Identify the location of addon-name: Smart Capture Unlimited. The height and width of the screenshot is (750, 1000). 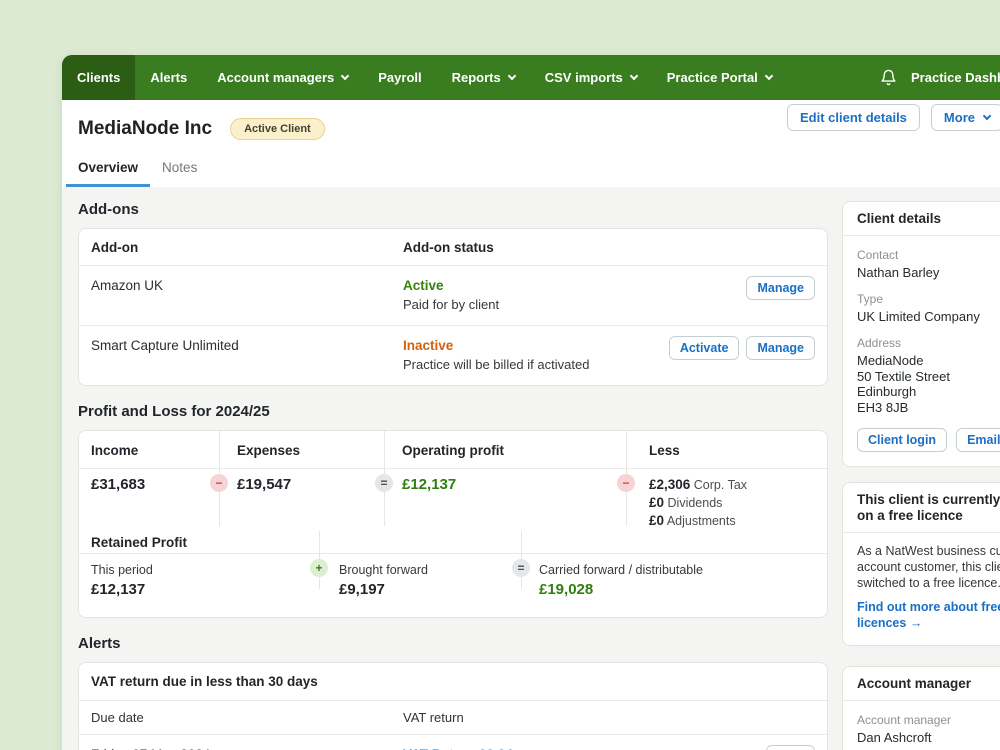
(165, 345).